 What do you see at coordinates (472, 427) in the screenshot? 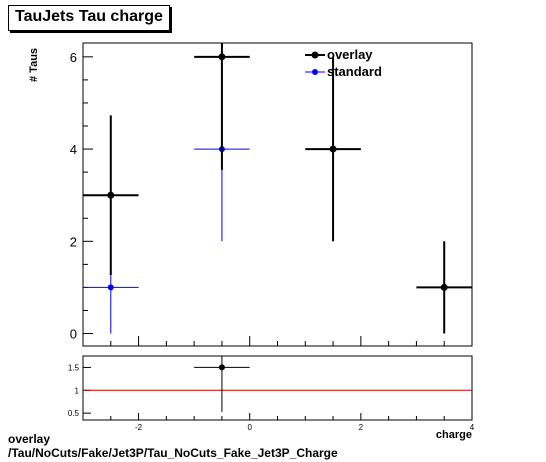
I see `ratio-x-tick-label: 4` at bounding box center [472, 427].